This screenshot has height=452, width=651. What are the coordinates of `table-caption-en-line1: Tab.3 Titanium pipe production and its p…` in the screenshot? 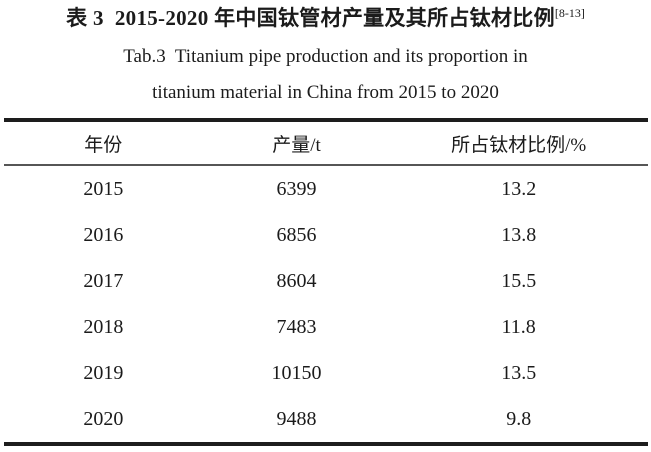 It's located at (325, 56).